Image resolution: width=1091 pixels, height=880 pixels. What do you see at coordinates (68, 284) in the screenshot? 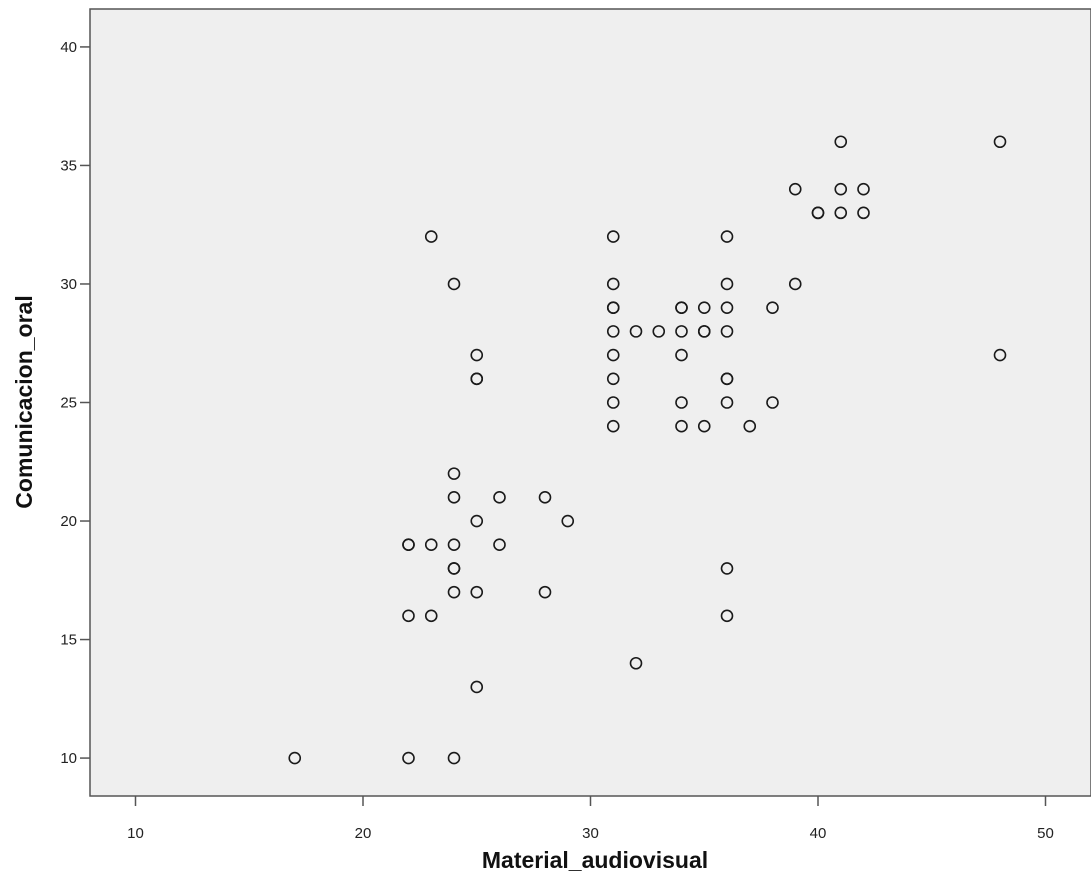
I see `y-tick-label: 30` at bounding box center [68, 284].